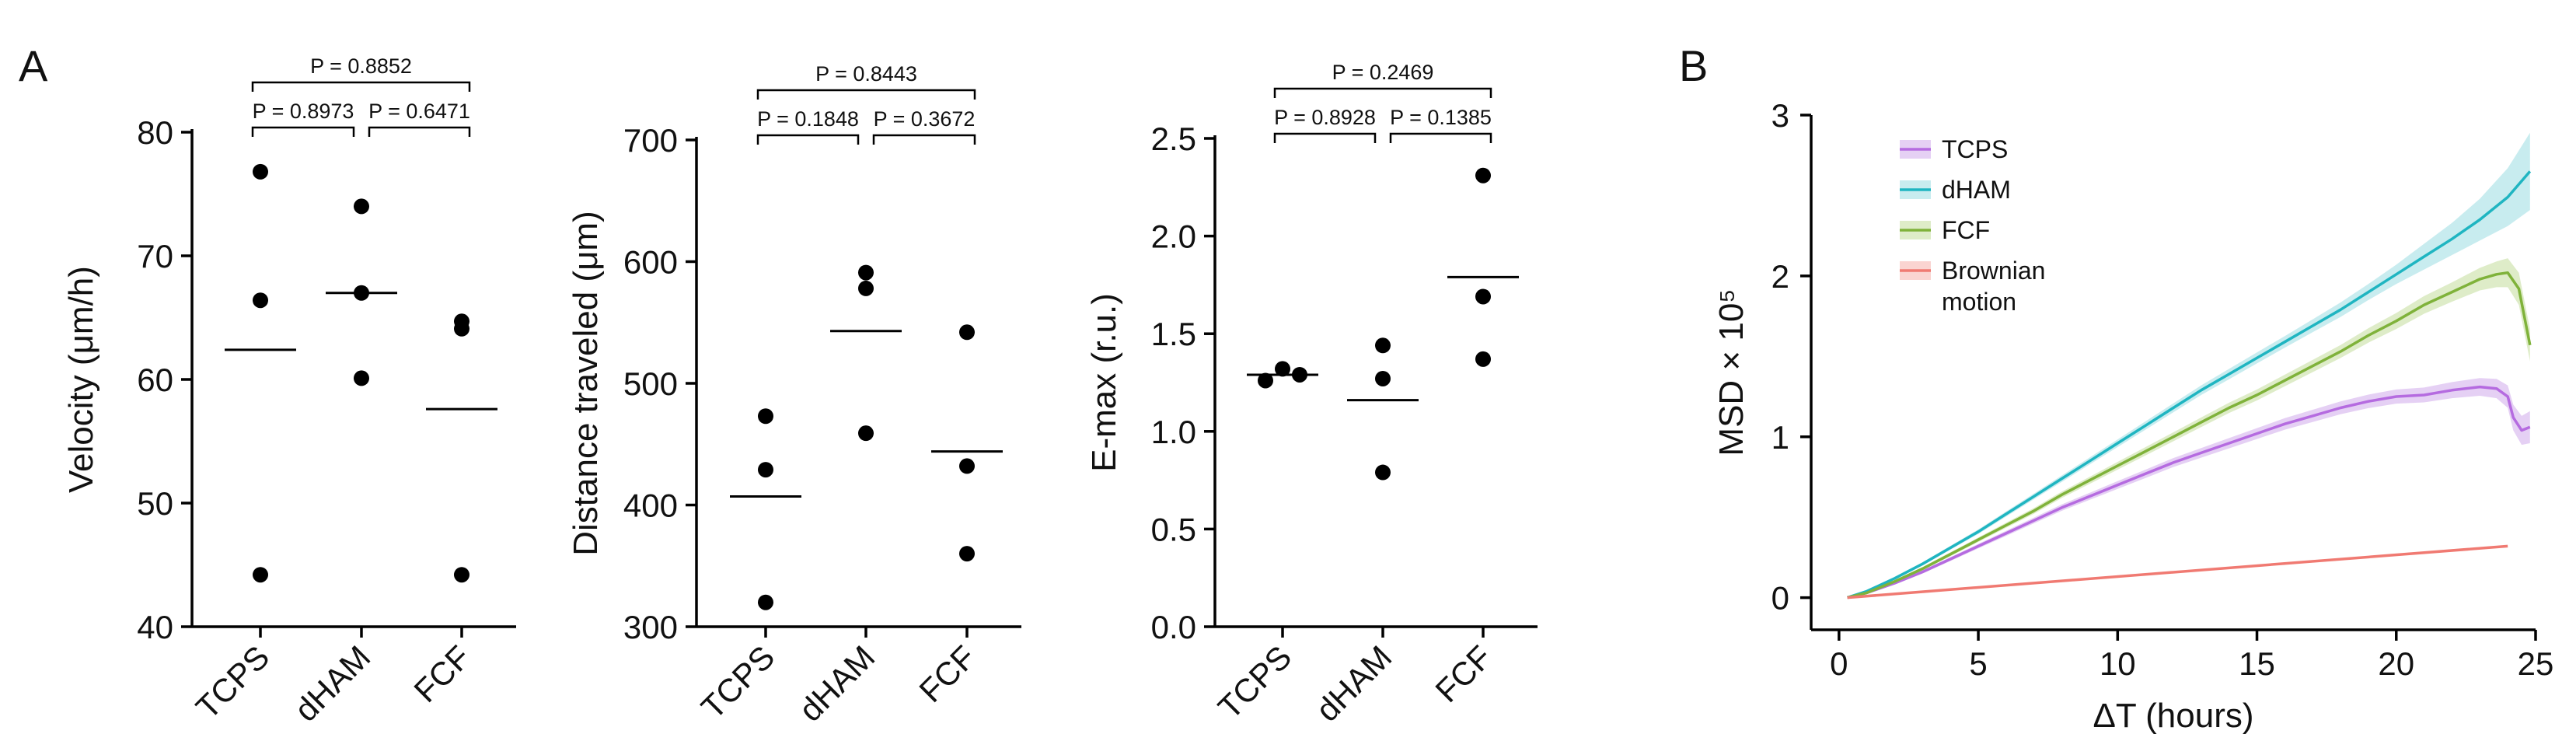  What do you see at coordinates (1780, 437) in the screenshot?
I see `y-tick-label: 1` at bounding box center [1780, 437].